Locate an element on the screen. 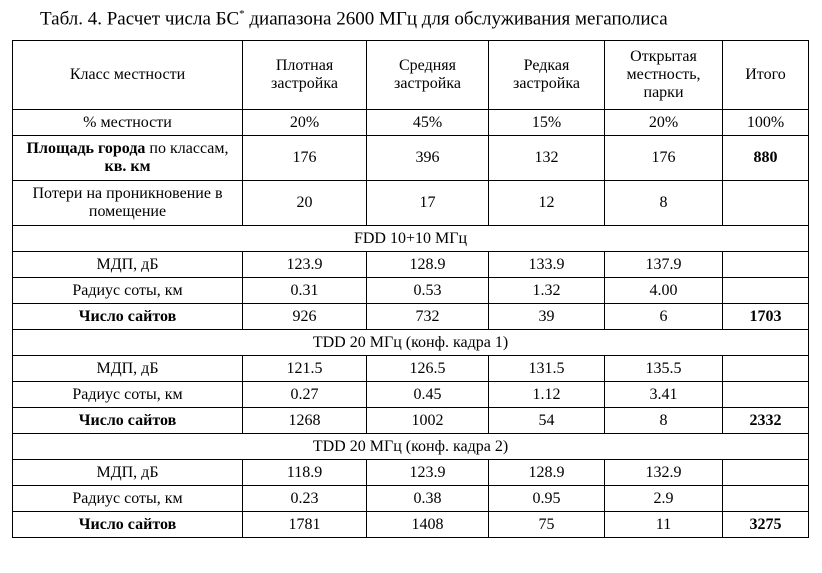 This screenshot has height=573, width=822. value-cell: 1781 is located at coordinates (304, 524).